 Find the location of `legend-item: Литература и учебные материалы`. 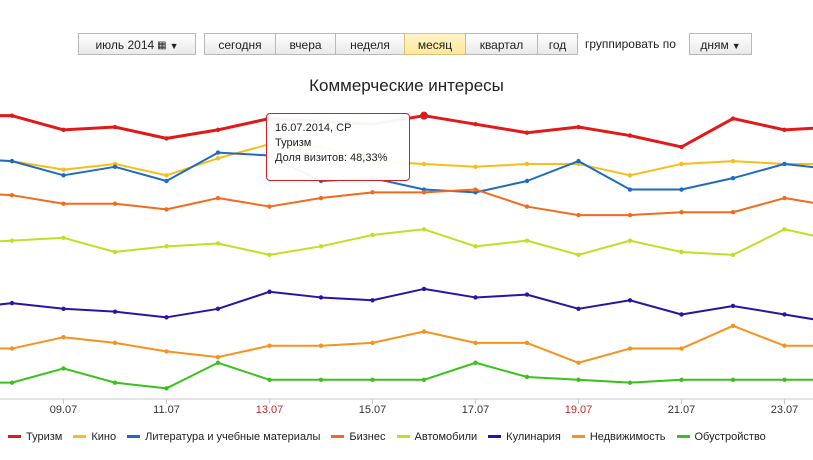

legend-item: Литература и учебные материалы is located at coordinates (223, 437).